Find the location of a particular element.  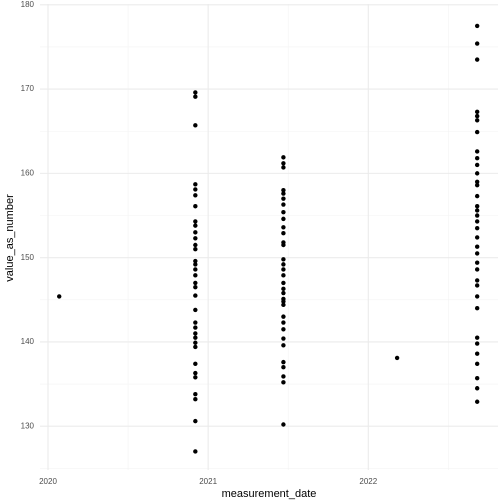

x-axis-title: measurement_date is located at coordinates (269, 494).